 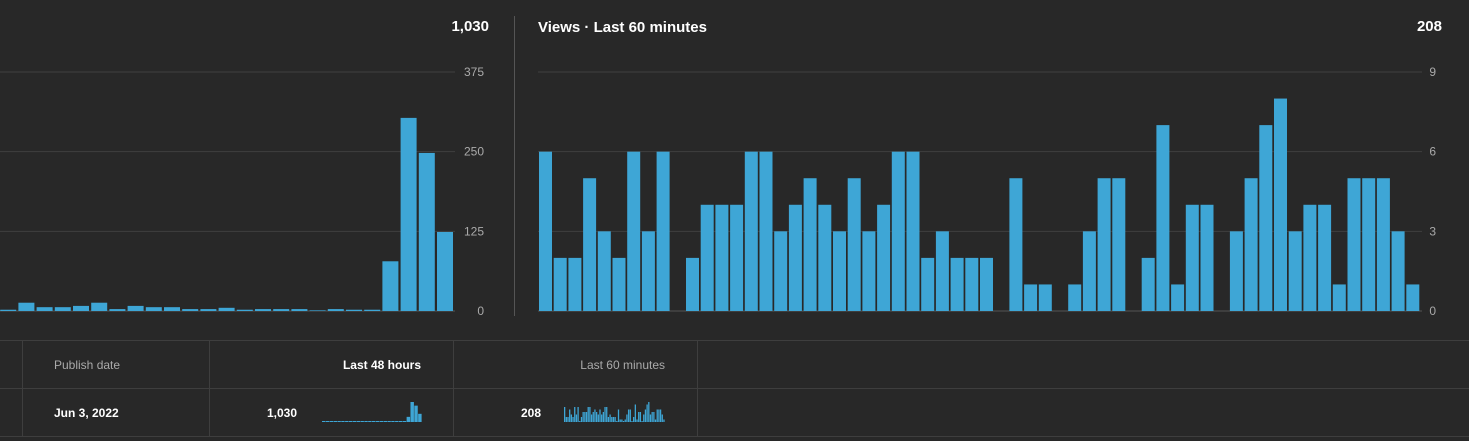 I want to click on last-48-hours-value: 1,030, so click(x=281, y=413).